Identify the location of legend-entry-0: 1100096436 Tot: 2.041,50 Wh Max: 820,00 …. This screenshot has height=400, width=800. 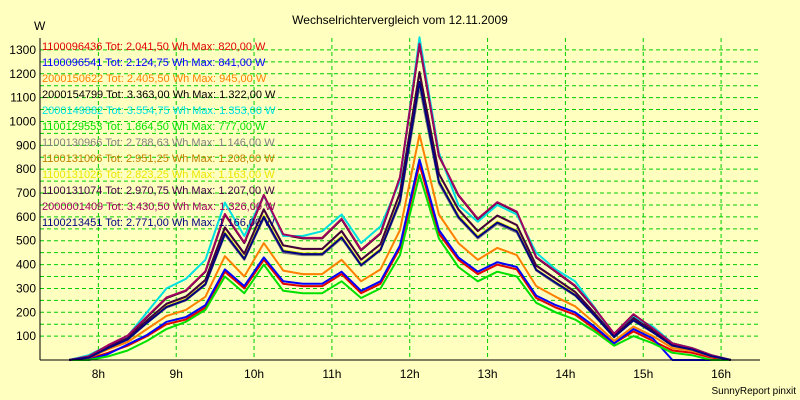
(154, 47).